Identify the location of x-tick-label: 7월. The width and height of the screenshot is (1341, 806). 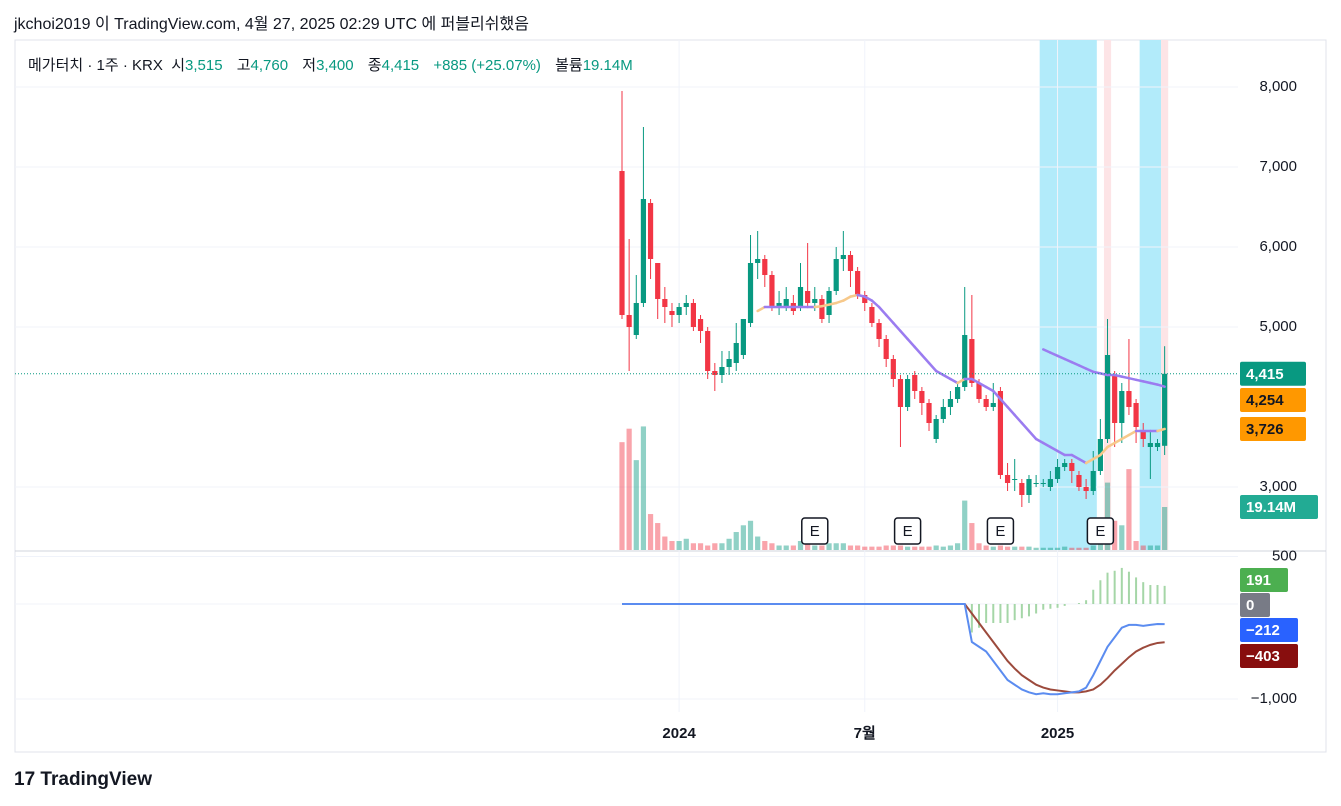
(865, 733).